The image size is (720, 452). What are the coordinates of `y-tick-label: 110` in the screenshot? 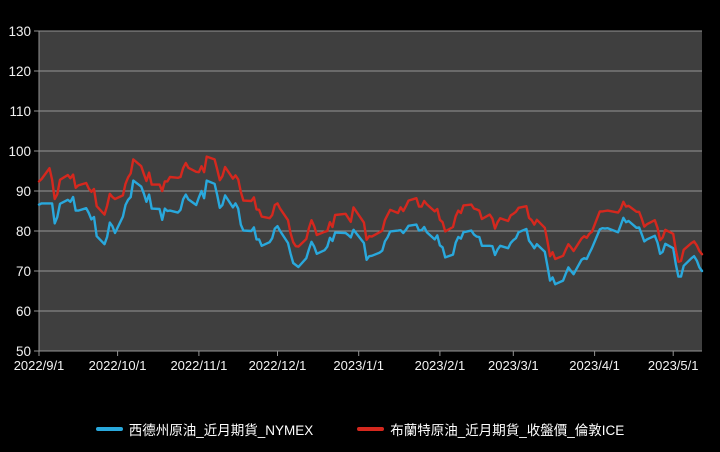 It's located at (20, 111).